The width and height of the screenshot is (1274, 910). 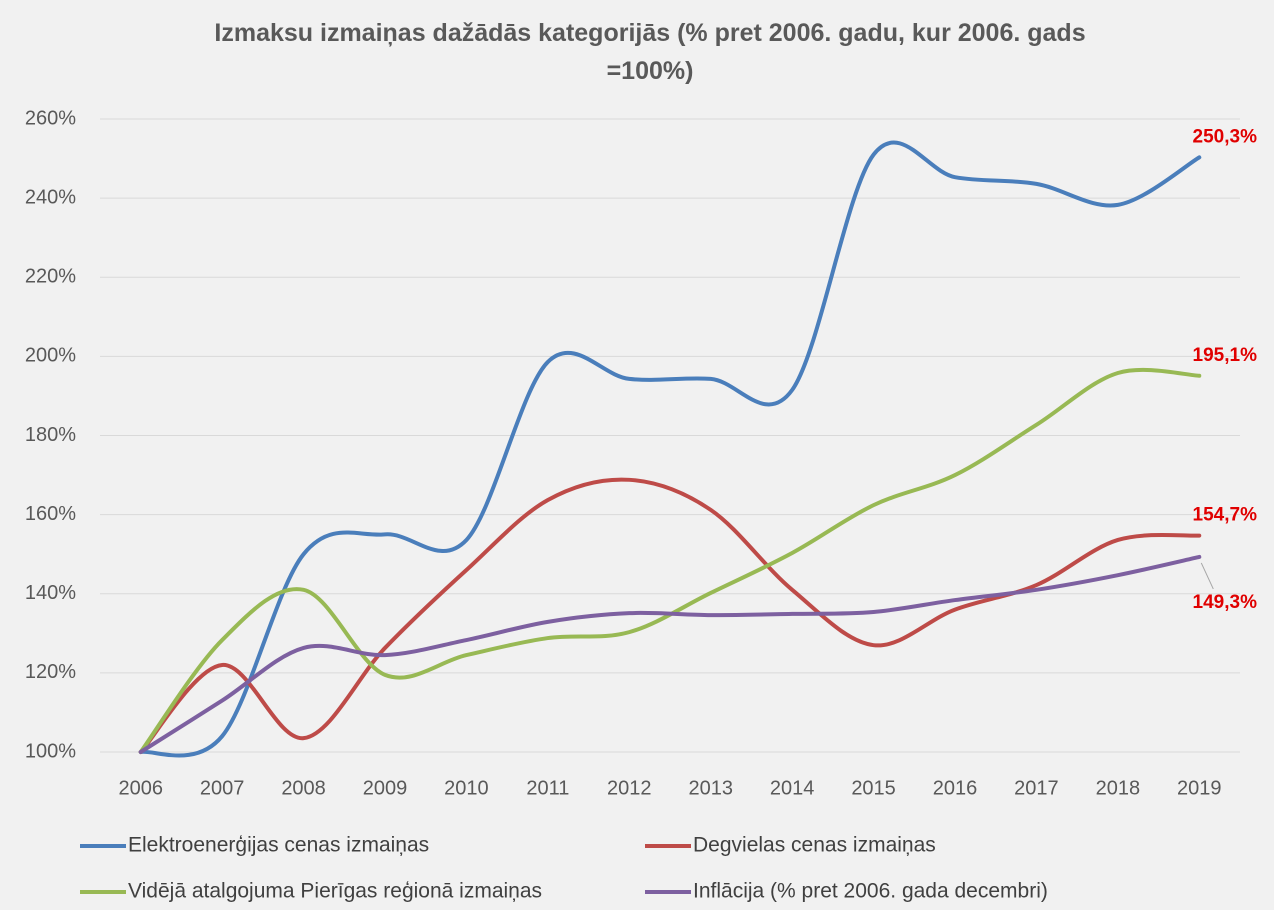 What do you see at coordinates (710, 788) in the screenshot?
I see `x-tick-label: 2013` at bounding box center [710, 788].